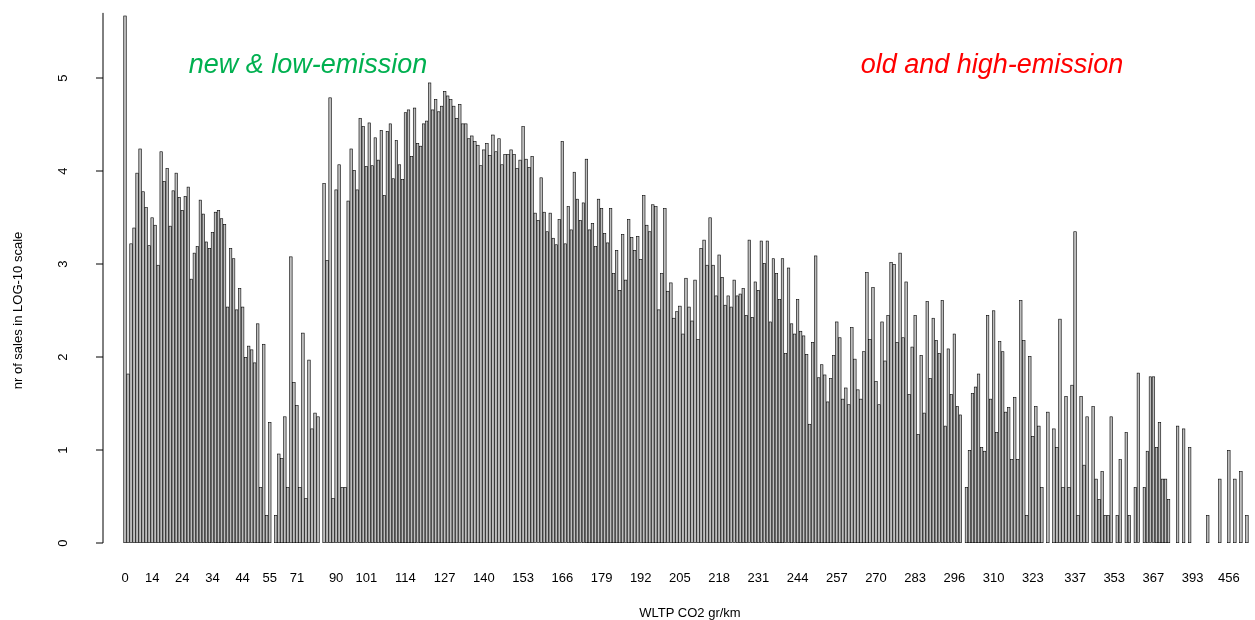 This screenshot has height=620, width=1255. I want to click on x-tick-label: 90, so click(336, 577).